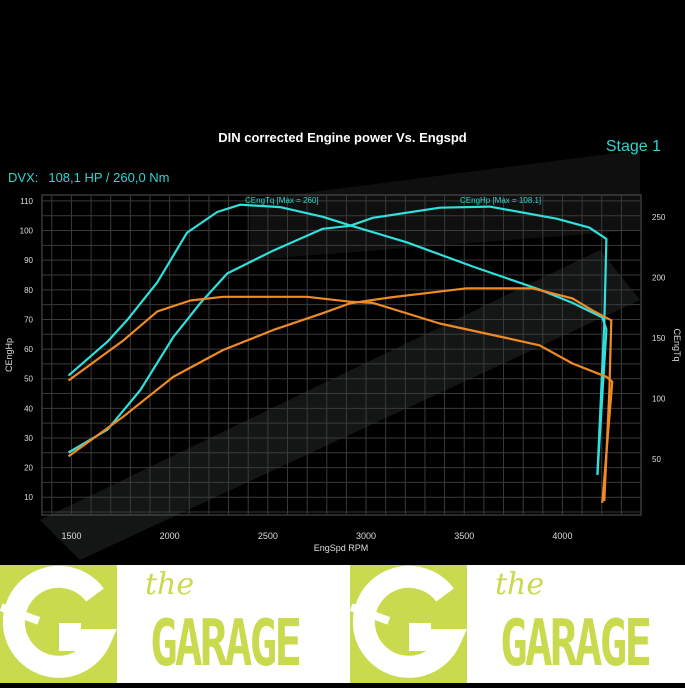 This screenshot has width=685, height=688. I want to click on summary-model: DVX:, so click(23, 177).